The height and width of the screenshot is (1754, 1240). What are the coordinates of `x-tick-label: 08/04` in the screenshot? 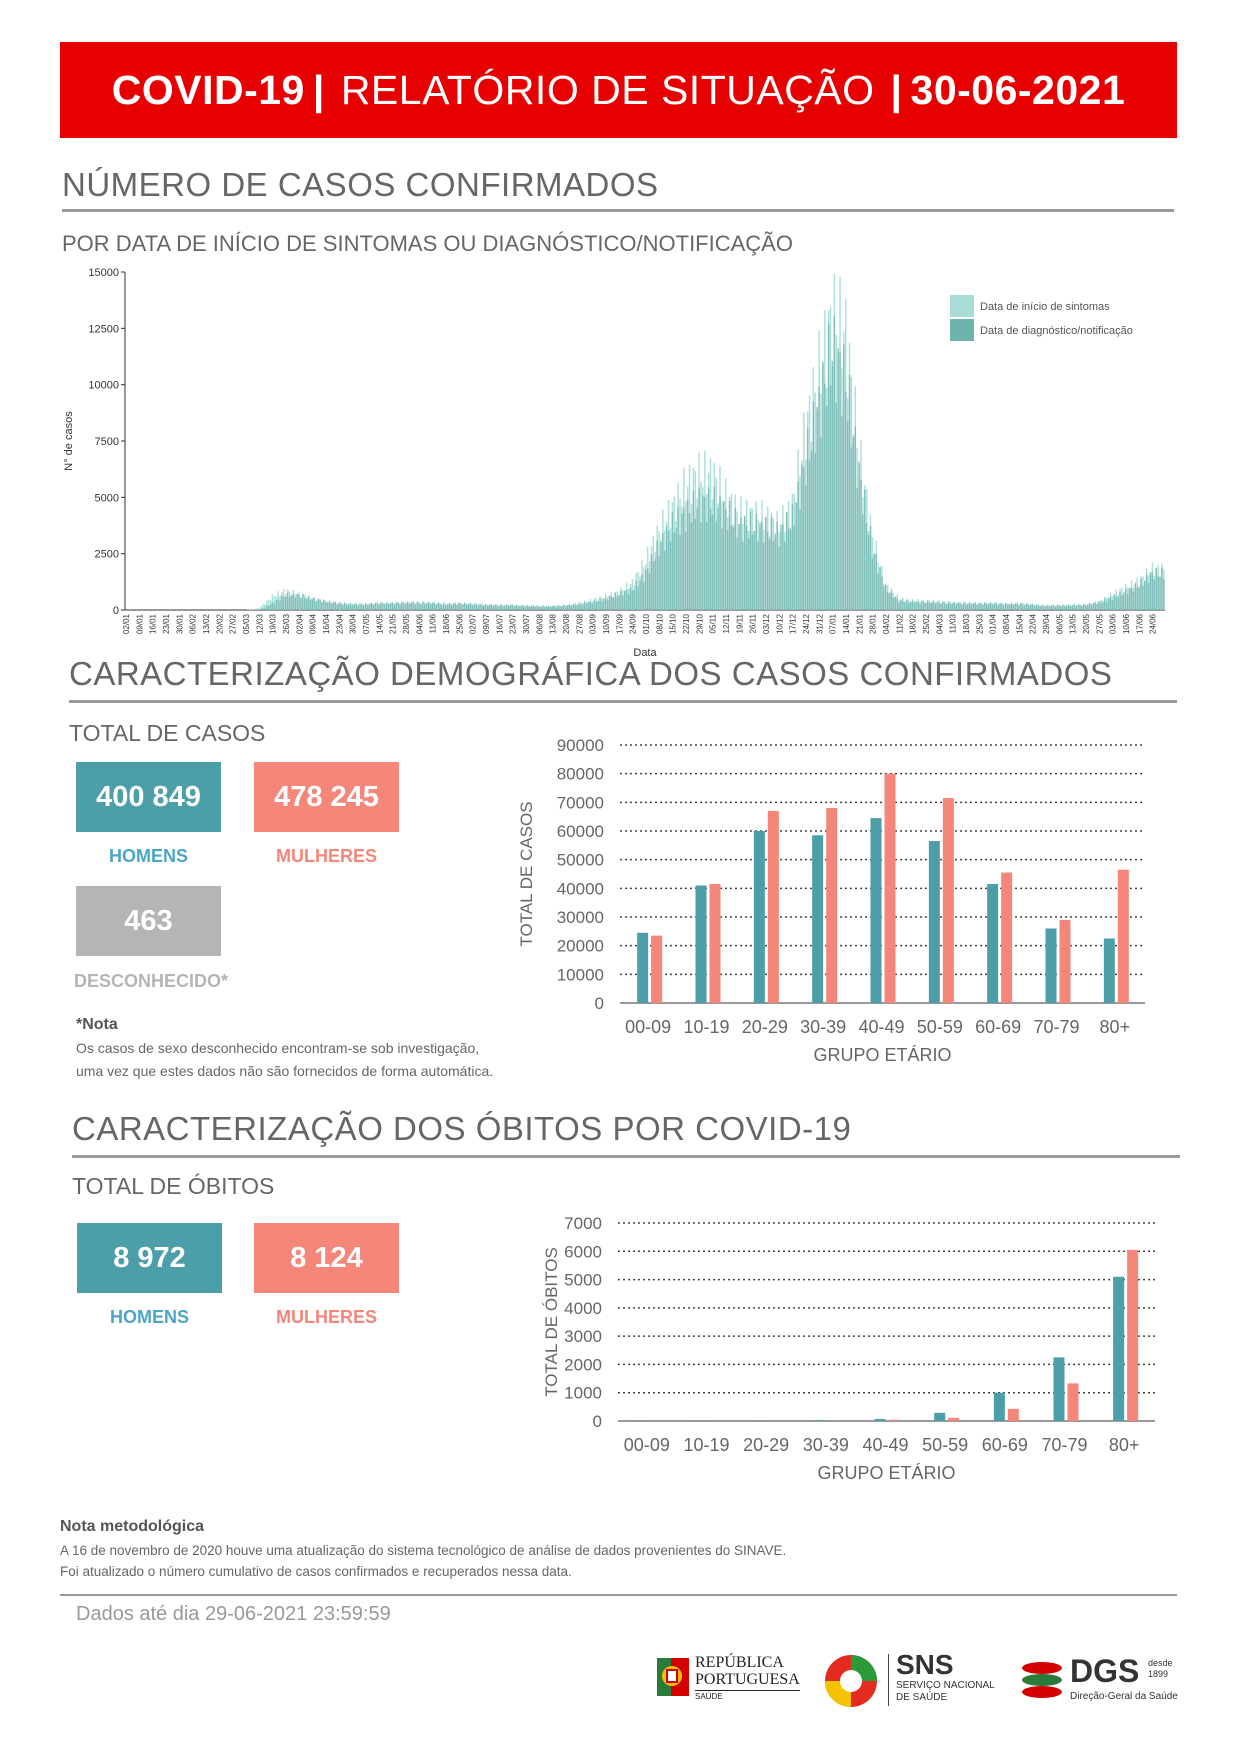 It's located at (1006, 623).